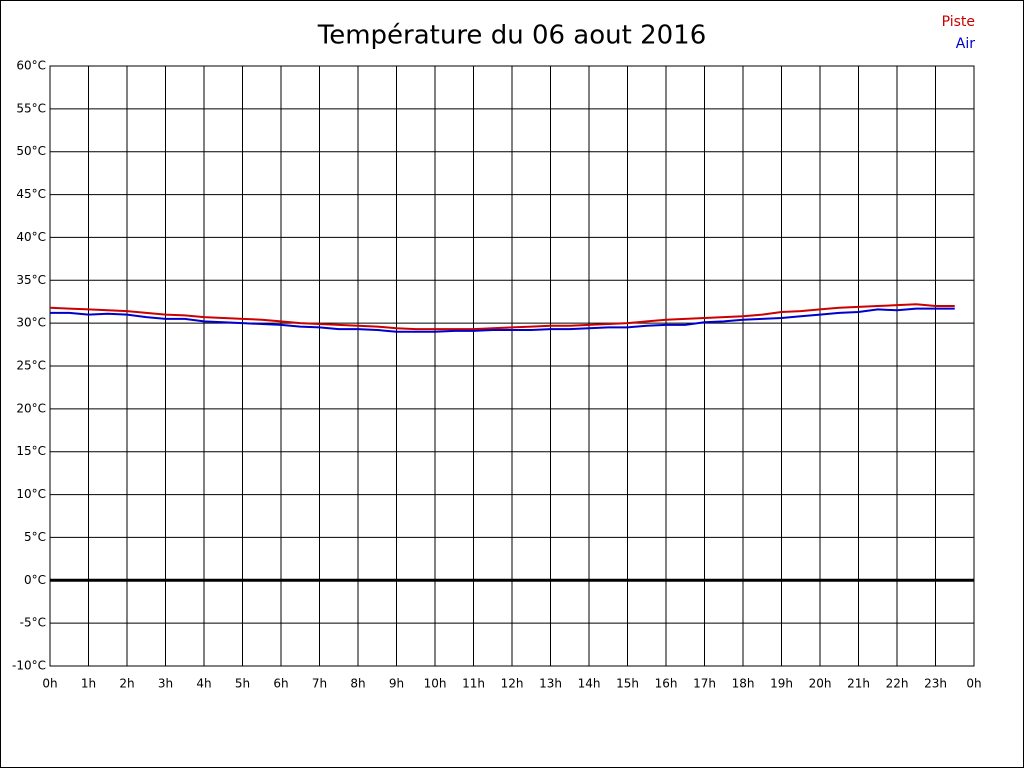 This screenshot has width=1024, height=768. What do you see at coordinates (319, 684) in the screenshot?
I see `x-tick-label: 7h` at bounding box center [319, 684].